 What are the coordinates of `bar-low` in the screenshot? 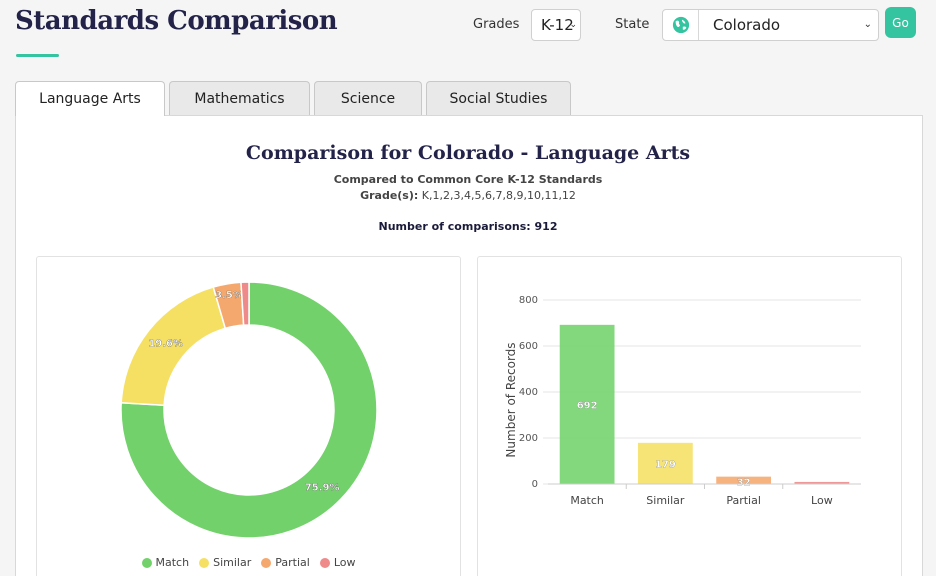 It's located at (822, 482).